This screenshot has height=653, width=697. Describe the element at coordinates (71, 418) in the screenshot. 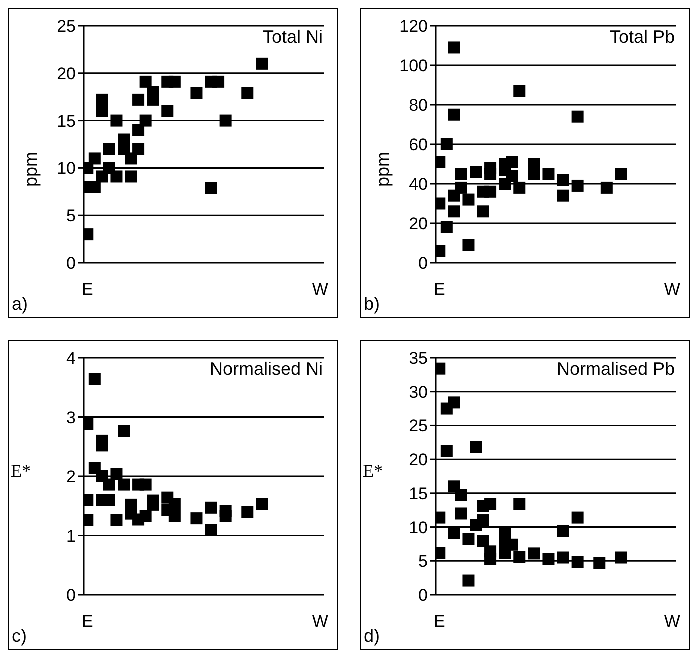

I see `y-tick-label: 3` at that location.